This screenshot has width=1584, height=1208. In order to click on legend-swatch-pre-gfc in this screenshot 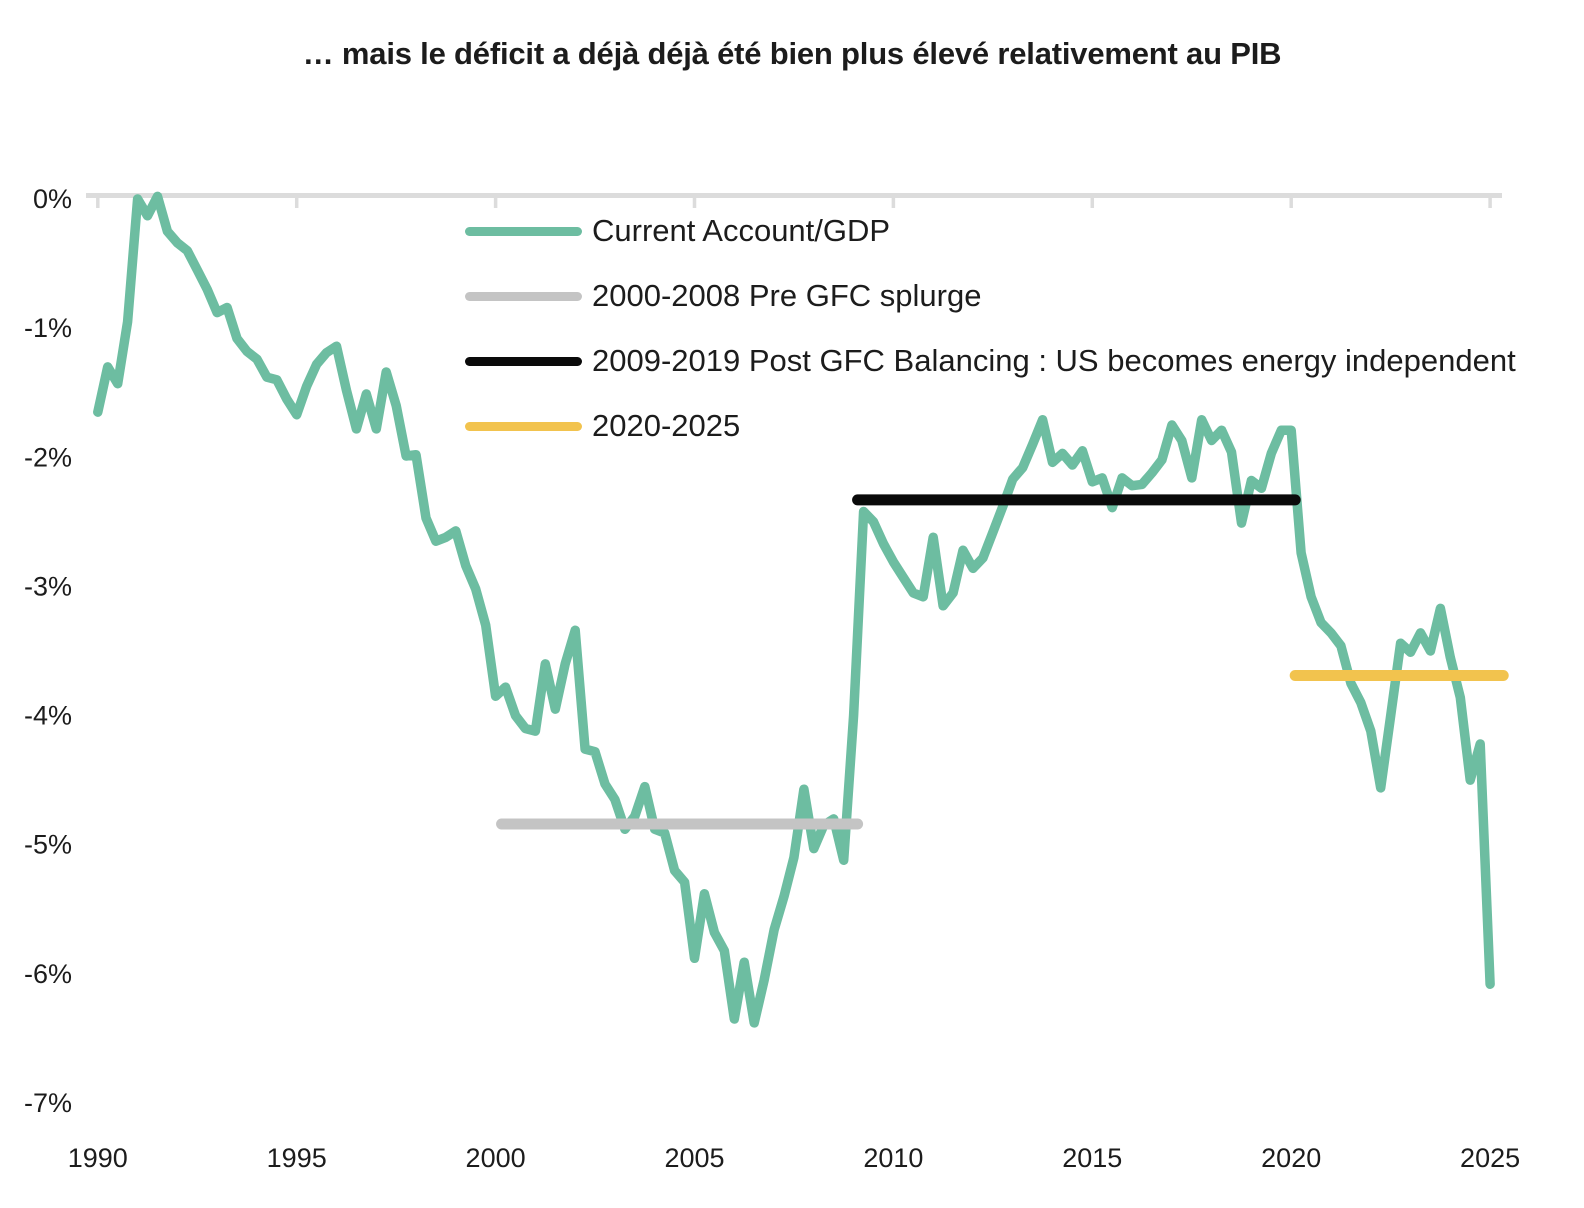, I will do `click(523, 296)`.